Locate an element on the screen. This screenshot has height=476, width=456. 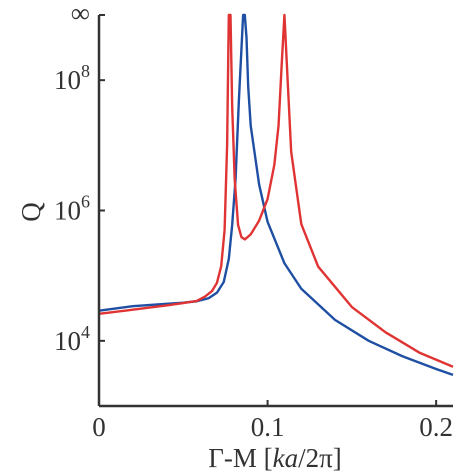
y-tick-label-1: 10⁶ is located at coordinates (72, 209).